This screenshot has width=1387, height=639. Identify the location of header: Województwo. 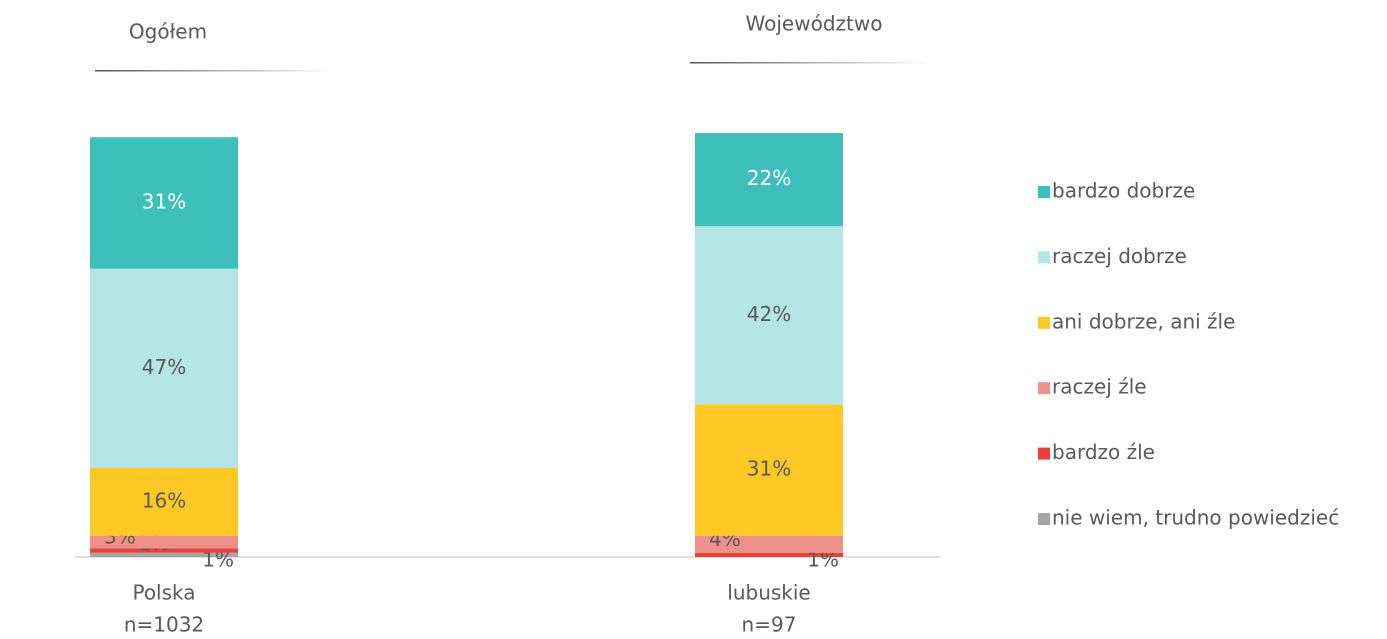
(814, 24).